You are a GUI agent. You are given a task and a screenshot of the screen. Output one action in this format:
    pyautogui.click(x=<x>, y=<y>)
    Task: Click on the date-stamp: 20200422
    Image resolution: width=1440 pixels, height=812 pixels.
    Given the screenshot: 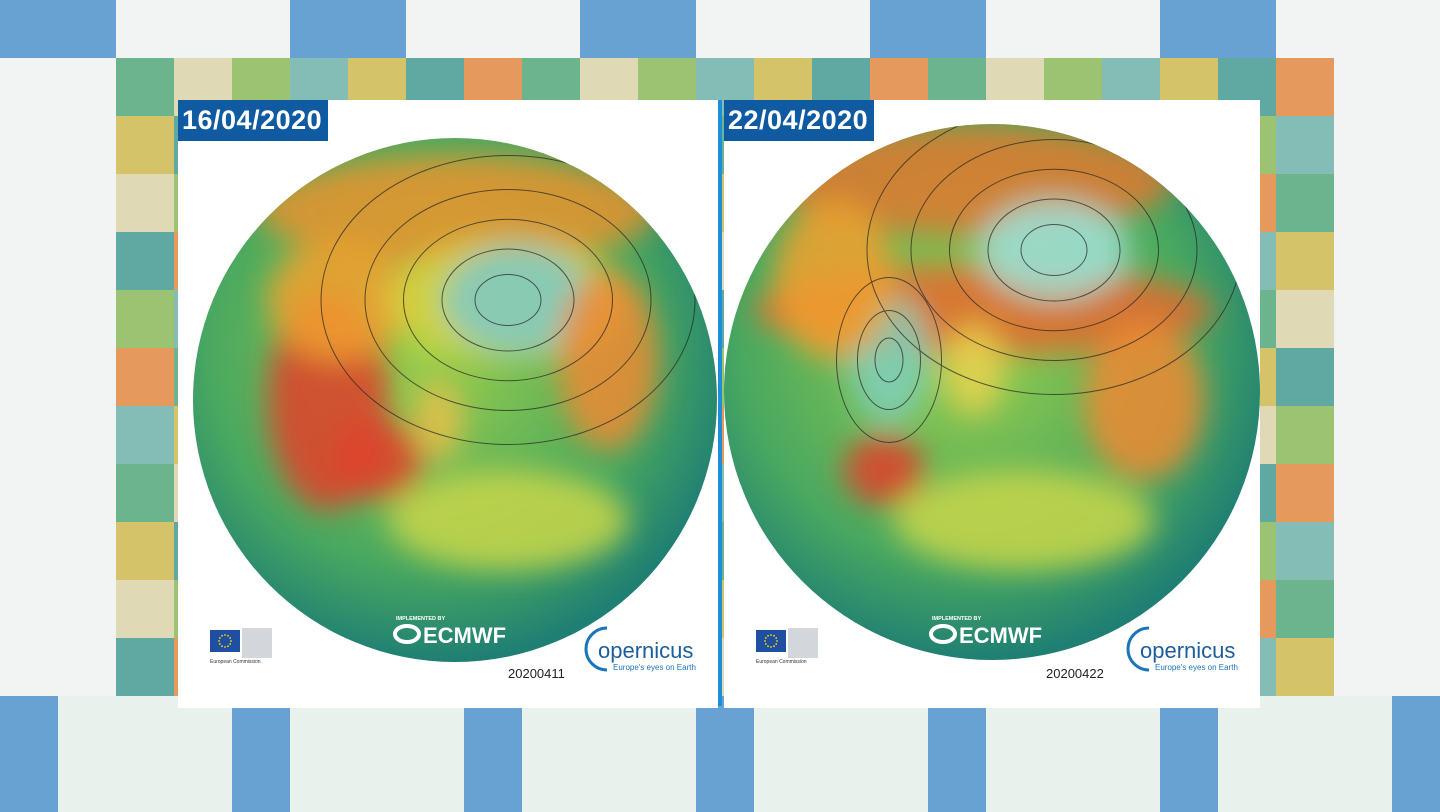 What is the action you would take?
    pyautogui.click(x=1075, y=673)
    